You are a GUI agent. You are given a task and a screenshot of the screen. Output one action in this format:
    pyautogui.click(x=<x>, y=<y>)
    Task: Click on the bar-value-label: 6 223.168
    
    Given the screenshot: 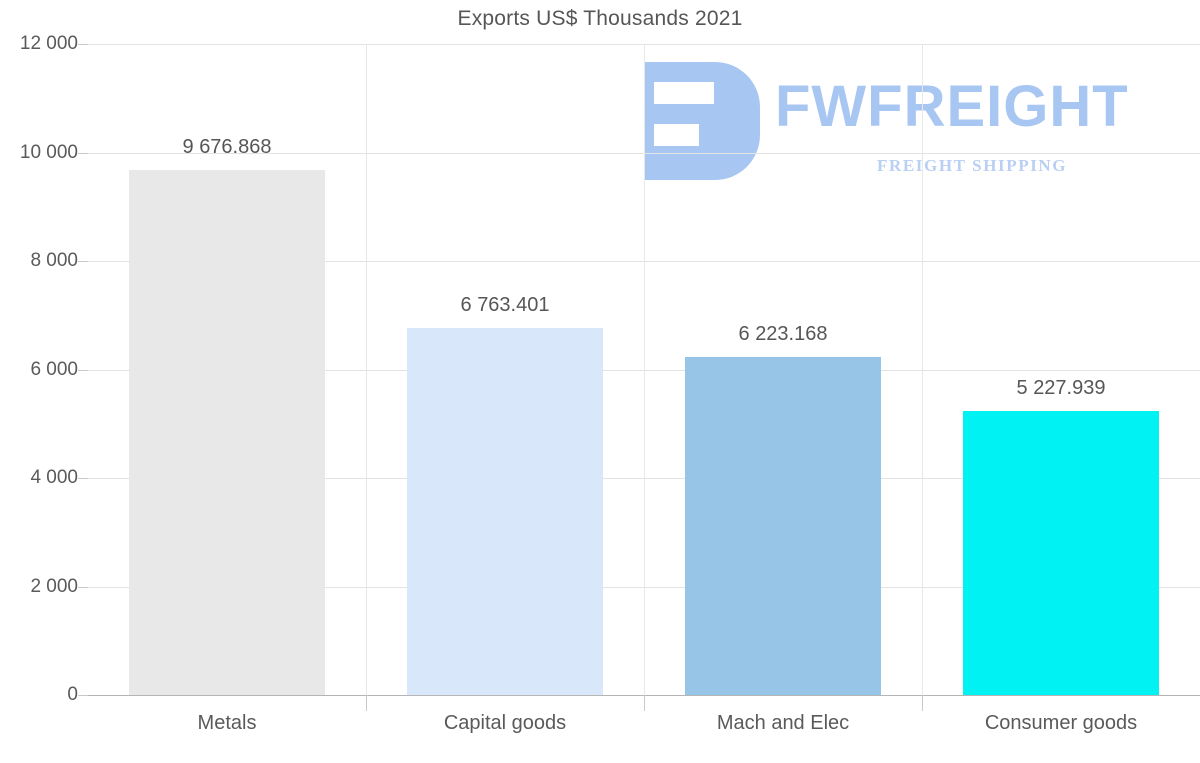 What is the action you would take?
    pyautogui.click(x=783, y=334)
    